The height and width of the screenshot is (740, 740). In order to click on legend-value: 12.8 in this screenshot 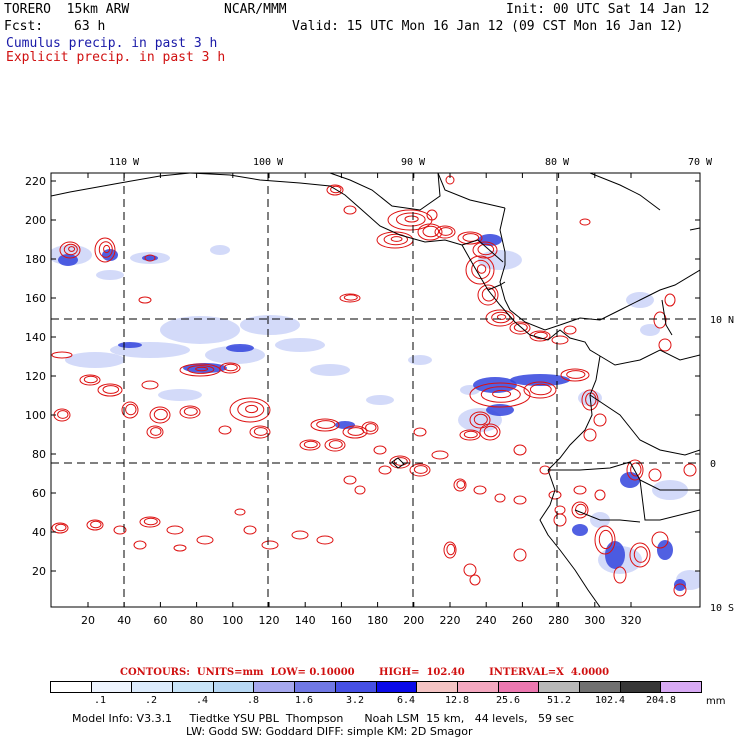, I will do `click(457, 700)`.